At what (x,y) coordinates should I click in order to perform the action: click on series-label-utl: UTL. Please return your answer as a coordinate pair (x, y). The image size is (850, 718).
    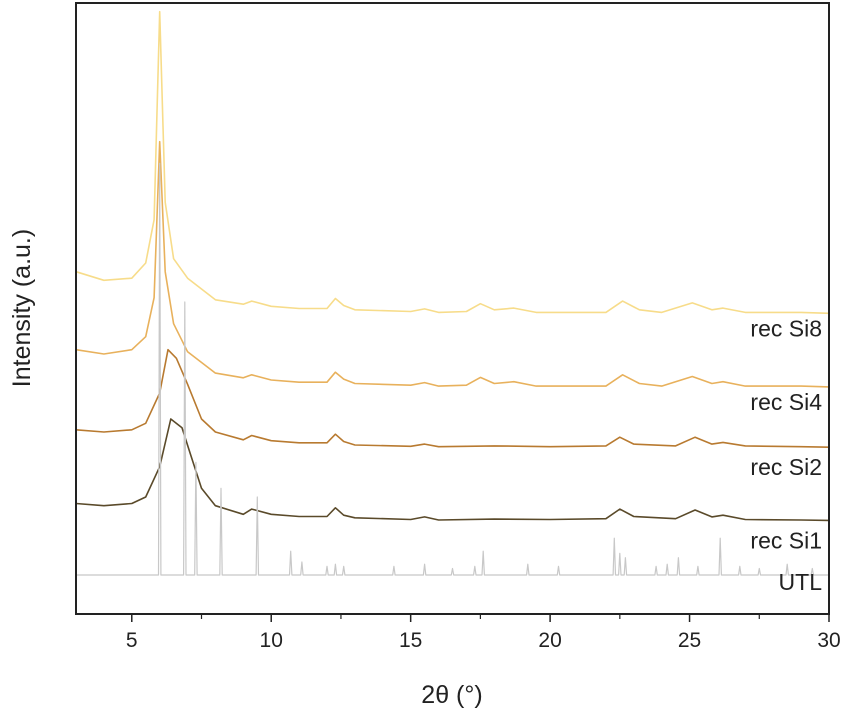
    Looking at the image, I should click on (801, 582).